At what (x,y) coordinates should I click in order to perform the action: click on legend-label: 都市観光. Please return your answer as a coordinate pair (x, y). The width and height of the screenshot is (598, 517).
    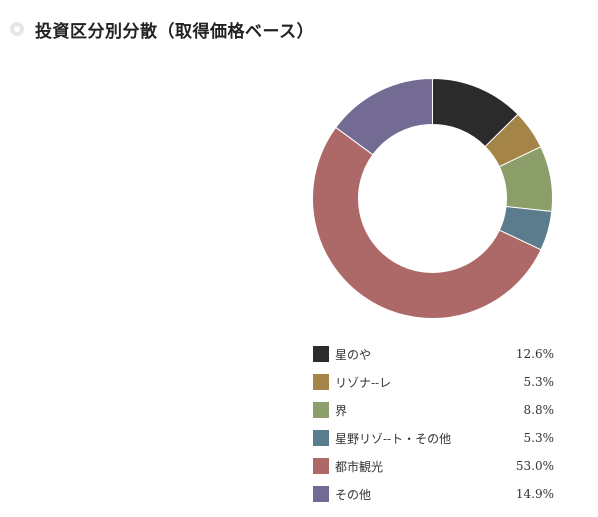
    Looking at the image, I should click on (359, 466).